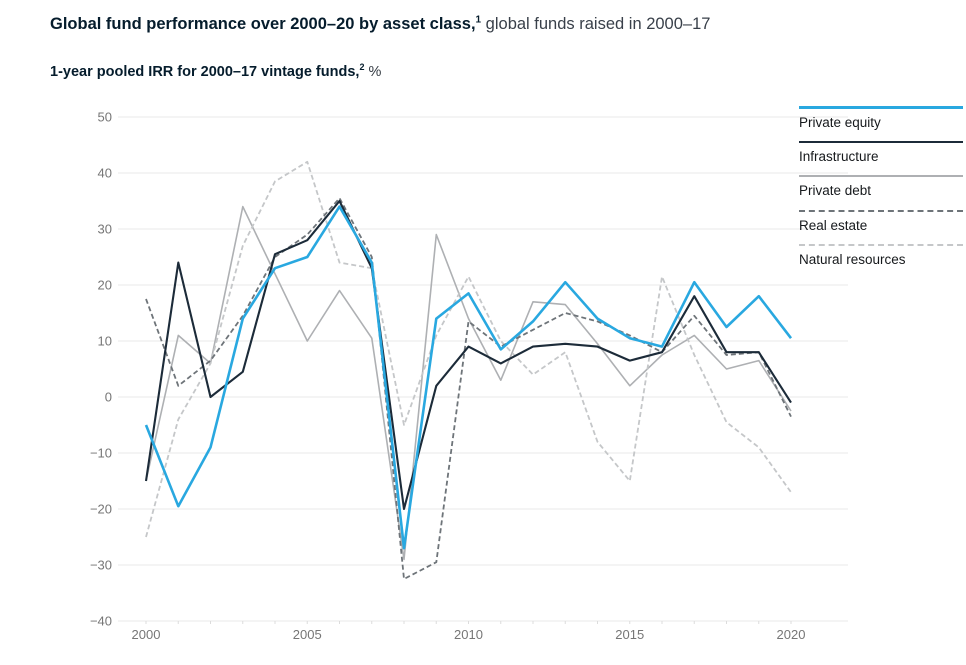  Describe the element at coordinates (881, 176) in the screenshot. I see `legend-line-sample-private-debt` at that location.